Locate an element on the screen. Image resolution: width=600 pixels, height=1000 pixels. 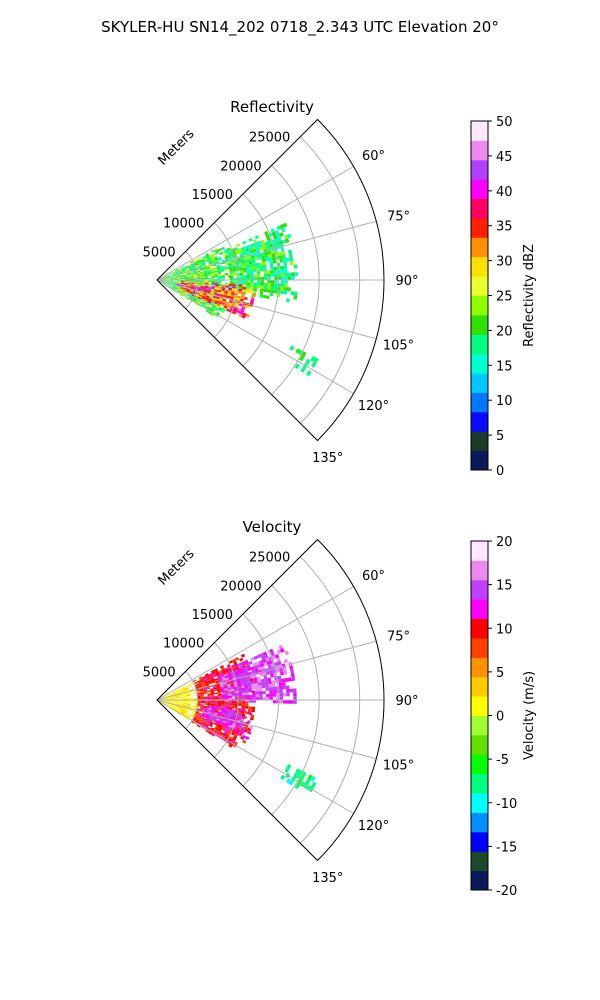
colorbar-swatch is located at coordinates (479, 324).